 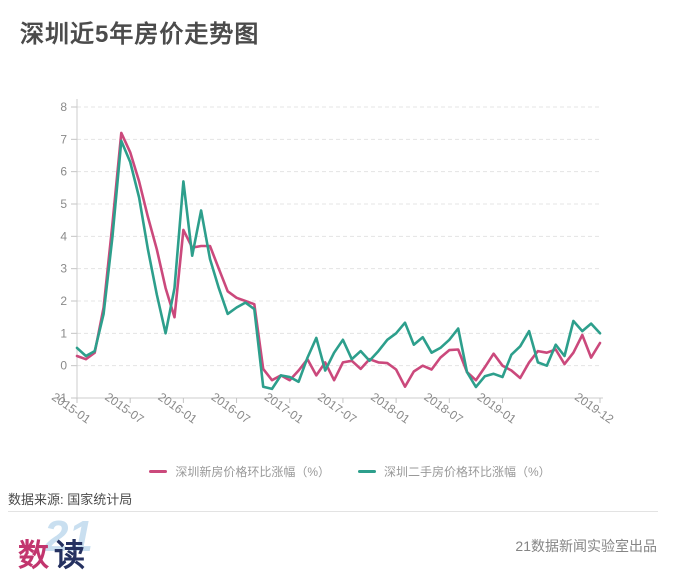 What do you see at coordinates (63, 269) in the screenshot?
I see `y-tick-label: 3` at bounding box center [63, 269].